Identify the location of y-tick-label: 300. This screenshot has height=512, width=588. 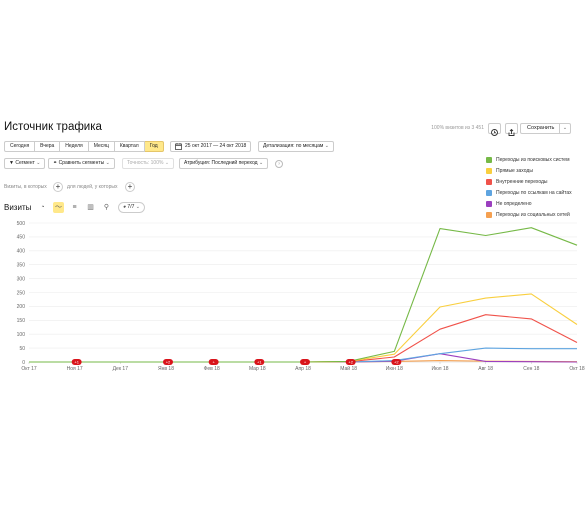
(21, 279).